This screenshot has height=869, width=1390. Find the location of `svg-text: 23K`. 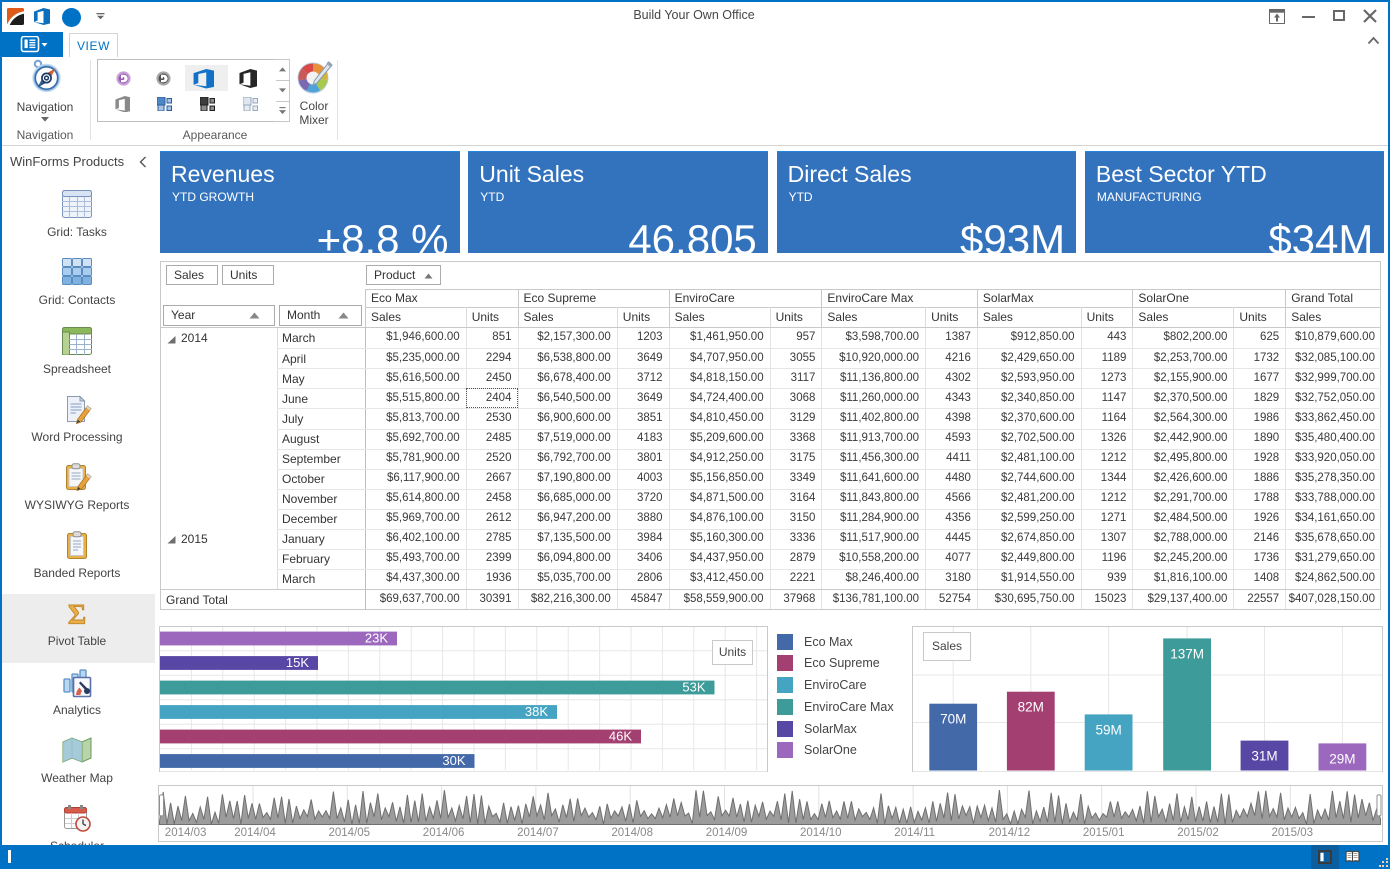

svg-text: 23K is located at coordinates (376, 638).